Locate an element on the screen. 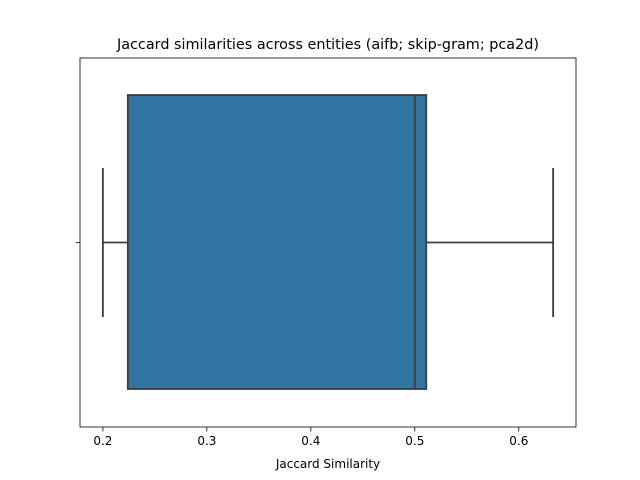 This screenshot has height=480, width=640. x-tick-label: 0.5 is located at coordinates (414, 441).